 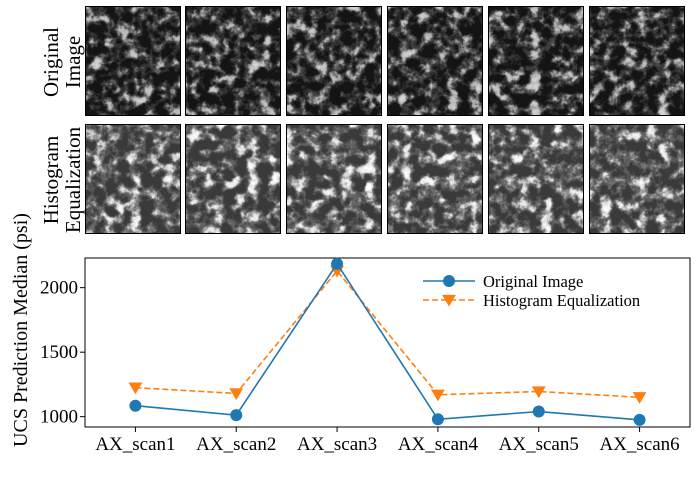 What do you see at coordinates (438, 444) in the screenshot?
I see `x-tick-label: AX_scan4` at bounding box center [438, 444].